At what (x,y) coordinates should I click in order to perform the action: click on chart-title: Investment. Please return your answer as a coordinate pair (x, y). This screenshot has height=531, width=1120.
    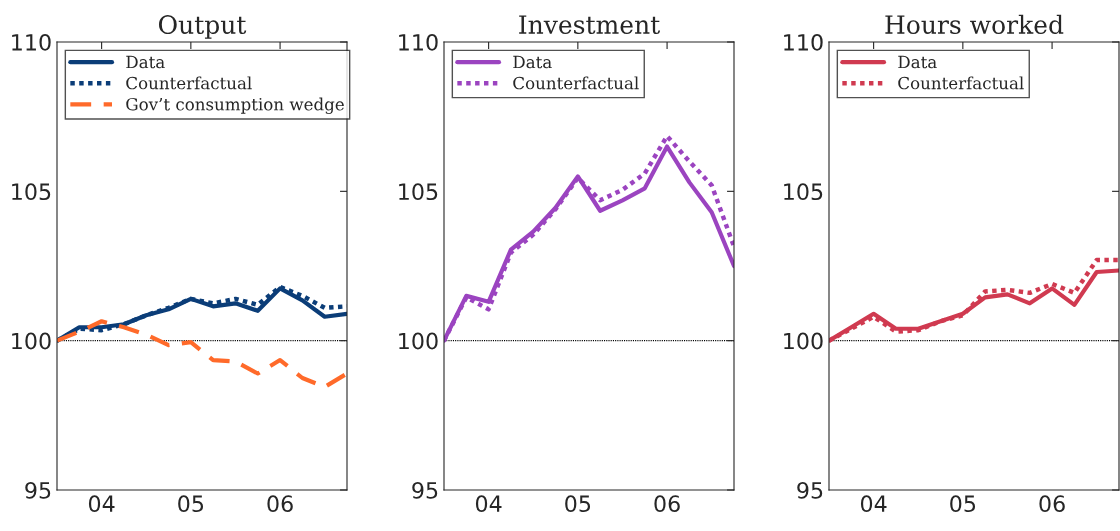
    Looking at the image, I should click on (590, 25).